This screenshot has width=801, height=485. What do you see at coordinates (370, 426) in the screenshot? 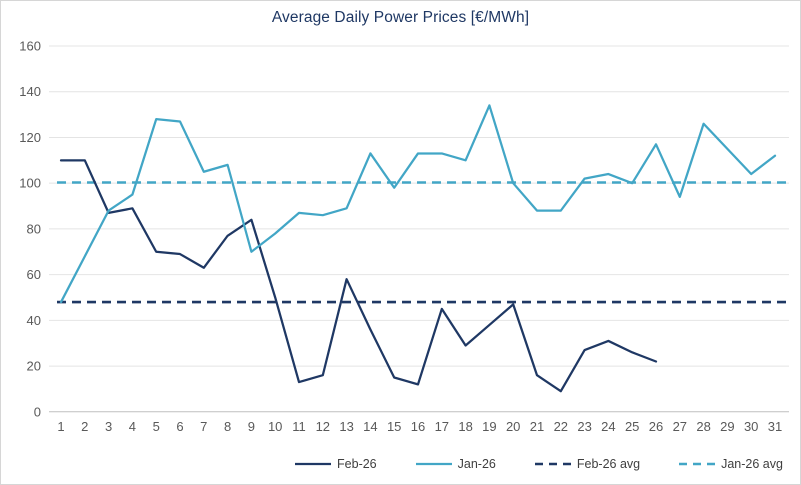
I see `x-tick-label: 14` at bounding box center [370, 426].